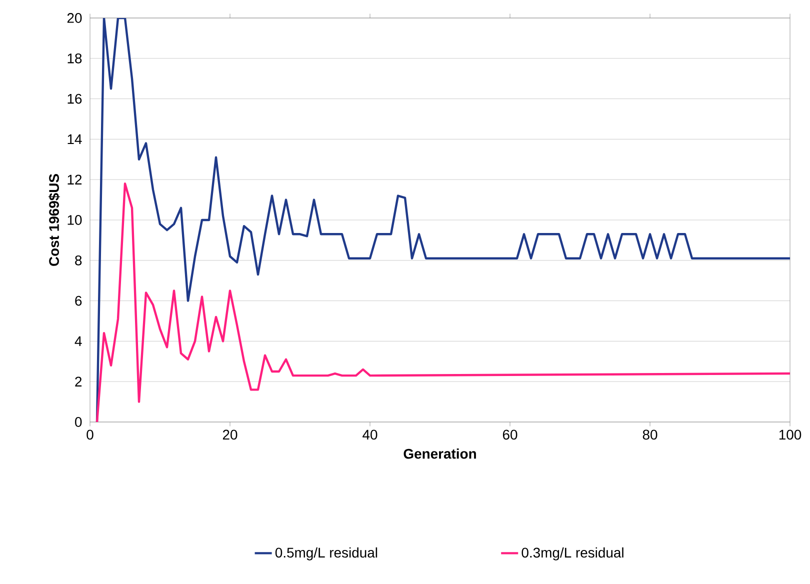 The width and height of the screenshot is (810, 584). I want to click on y-tick-label: 12, so click(75, 179).